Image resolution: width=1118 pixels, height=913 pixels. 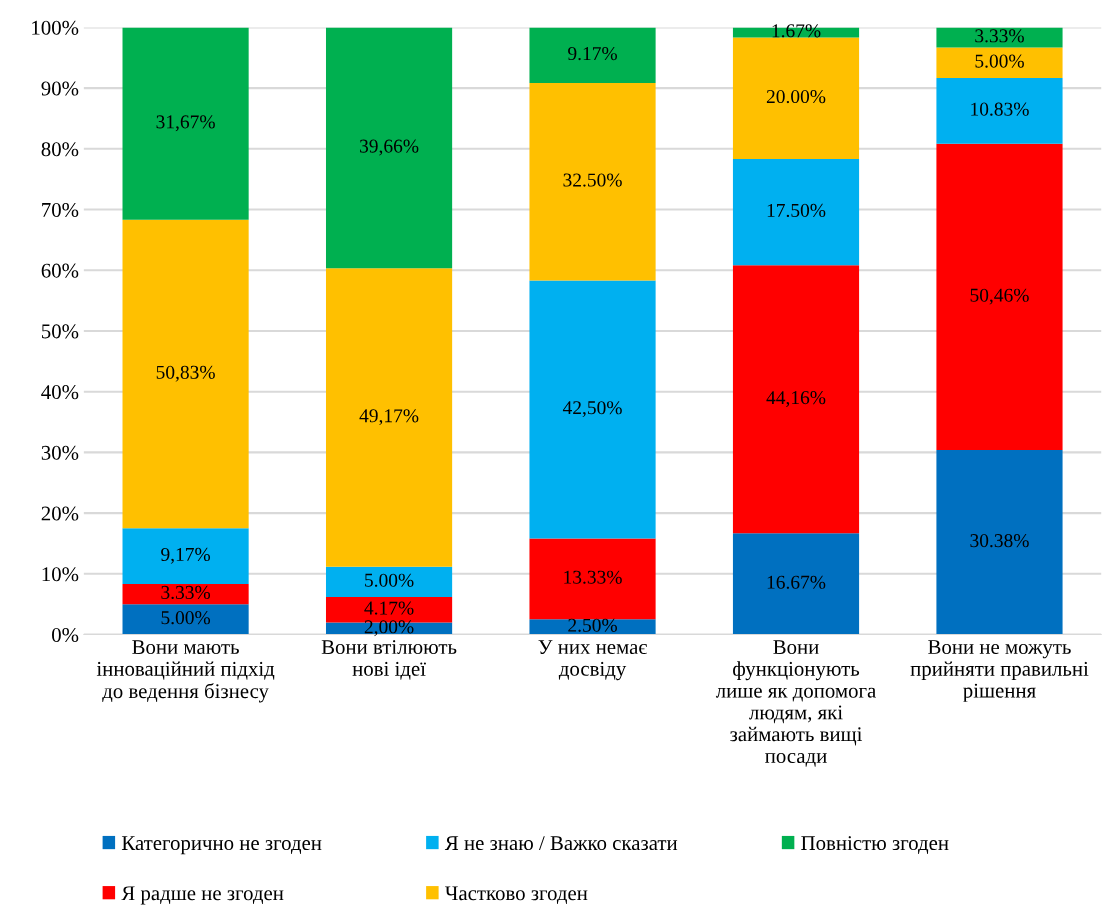 What do you see at coordinates (389, 628) in the screenshot?
I see `data-label: 2,00%` at bounding box center [389, 628].